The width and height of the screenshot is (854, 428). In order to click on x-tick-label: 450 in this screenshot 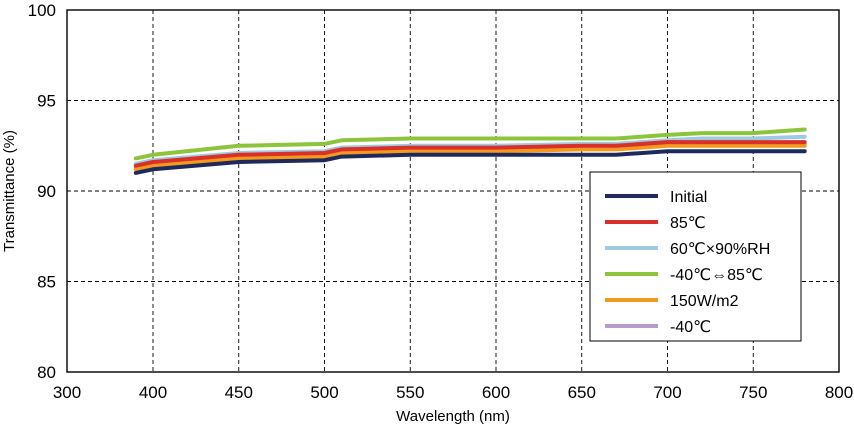, I will do `click(239, 392)`.